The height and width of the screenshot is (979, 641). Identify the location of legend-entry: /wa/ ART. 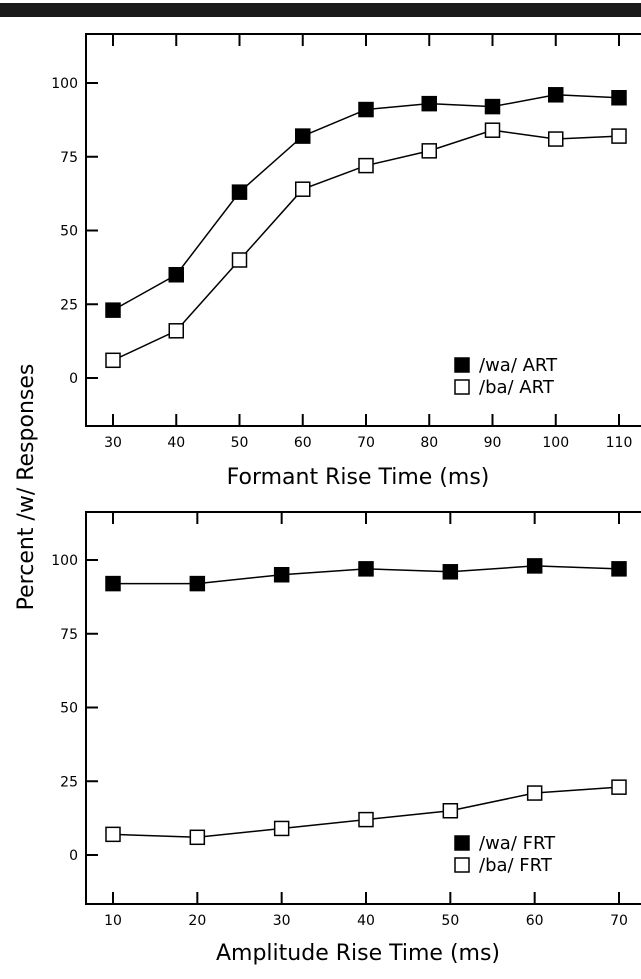
(518, 365).